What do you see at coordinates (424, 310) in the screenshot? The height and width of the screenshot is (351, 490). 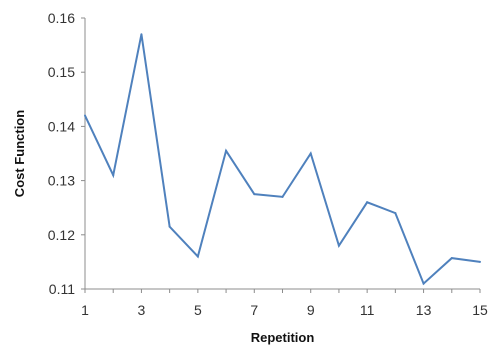 I see `x-tick-label: 13` at bounding box center [424, 310].